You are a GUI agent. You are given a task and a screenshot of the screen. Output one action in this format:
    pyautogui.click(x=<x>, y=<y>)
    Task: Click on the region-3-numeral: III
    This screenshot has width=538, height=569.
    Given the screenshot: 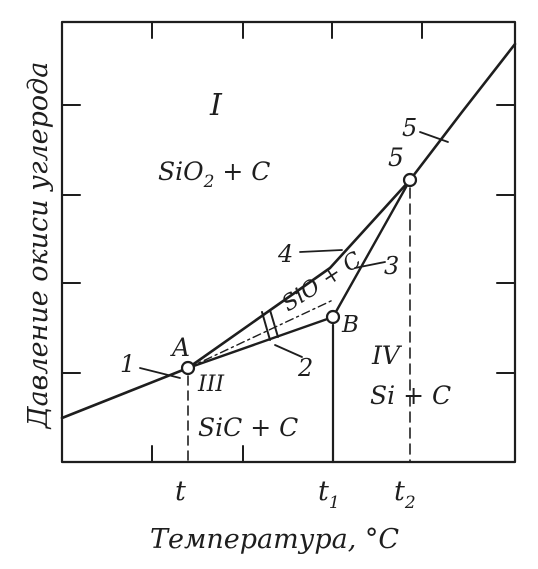 What is the action you would take?
    pyautogui.click(x=211, y=384)
    